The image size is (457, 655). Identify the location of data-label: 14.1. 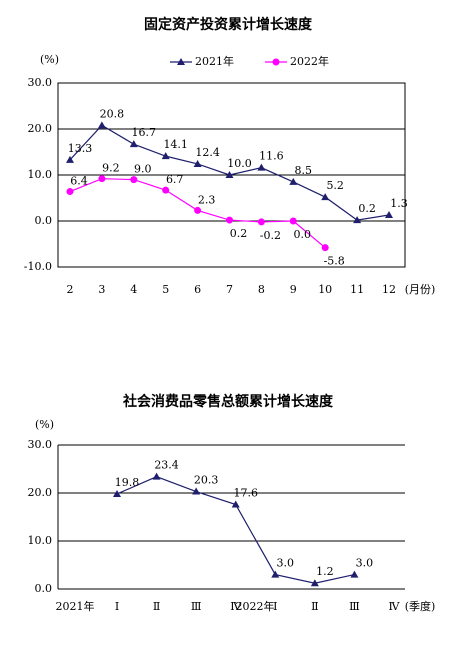
(175, 144).